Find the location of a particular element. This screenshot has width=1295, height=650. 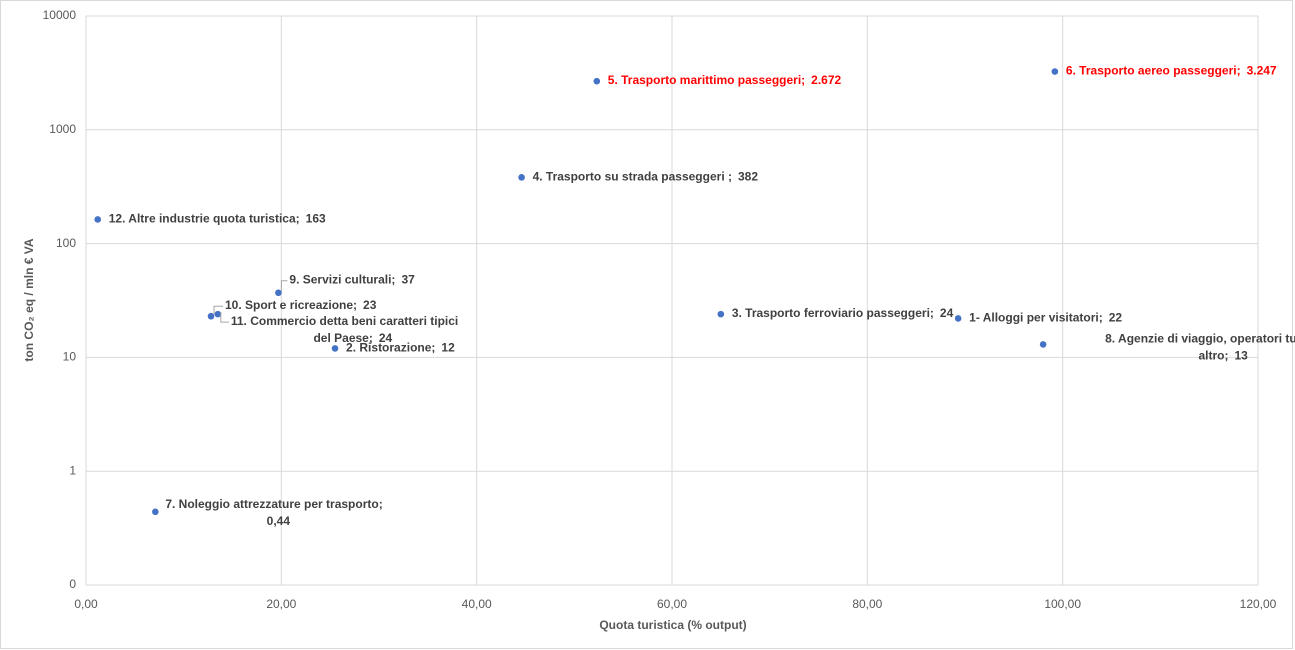

value-label: 13 is located at coordinates (1241, 356).